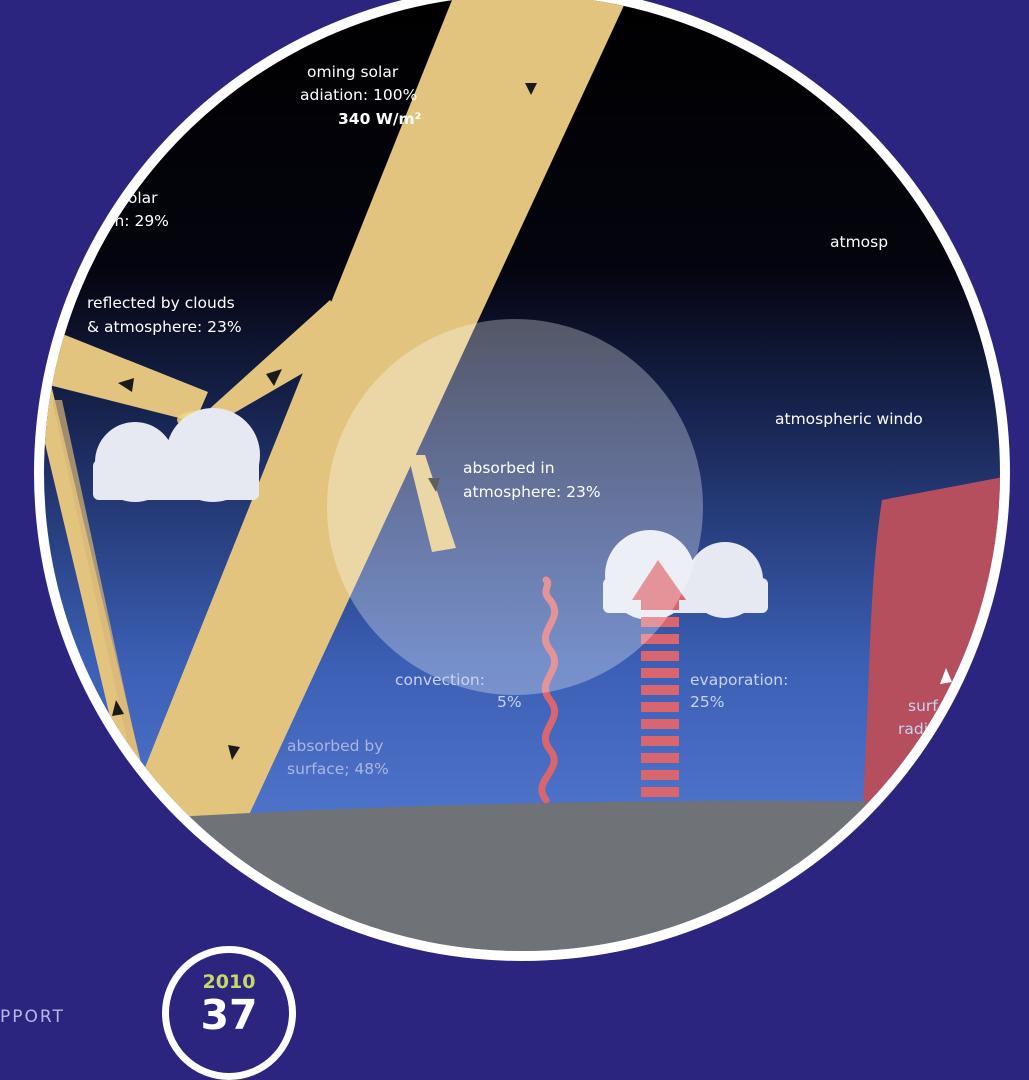 Image resolution: width=1029 pixels, height=1080 pixels. Describe the element at coordinates (960, 752) in the screenshot. I see `surface-radiation-label-3: 1` at that location.